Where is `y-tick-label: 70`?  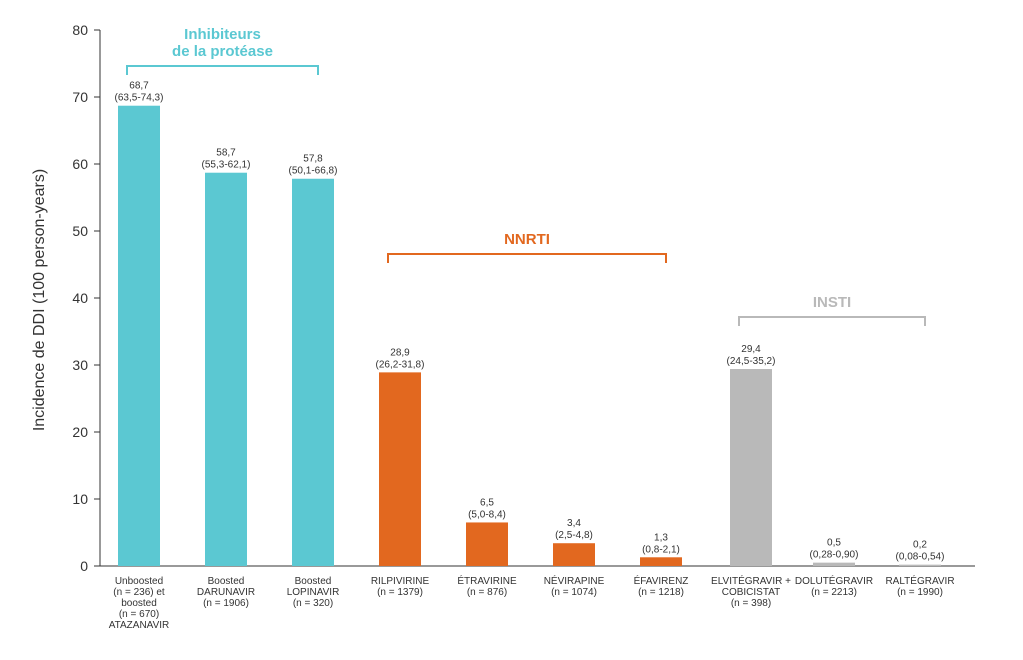 y-tick-label: 70 is located at coordinates (80, 97).